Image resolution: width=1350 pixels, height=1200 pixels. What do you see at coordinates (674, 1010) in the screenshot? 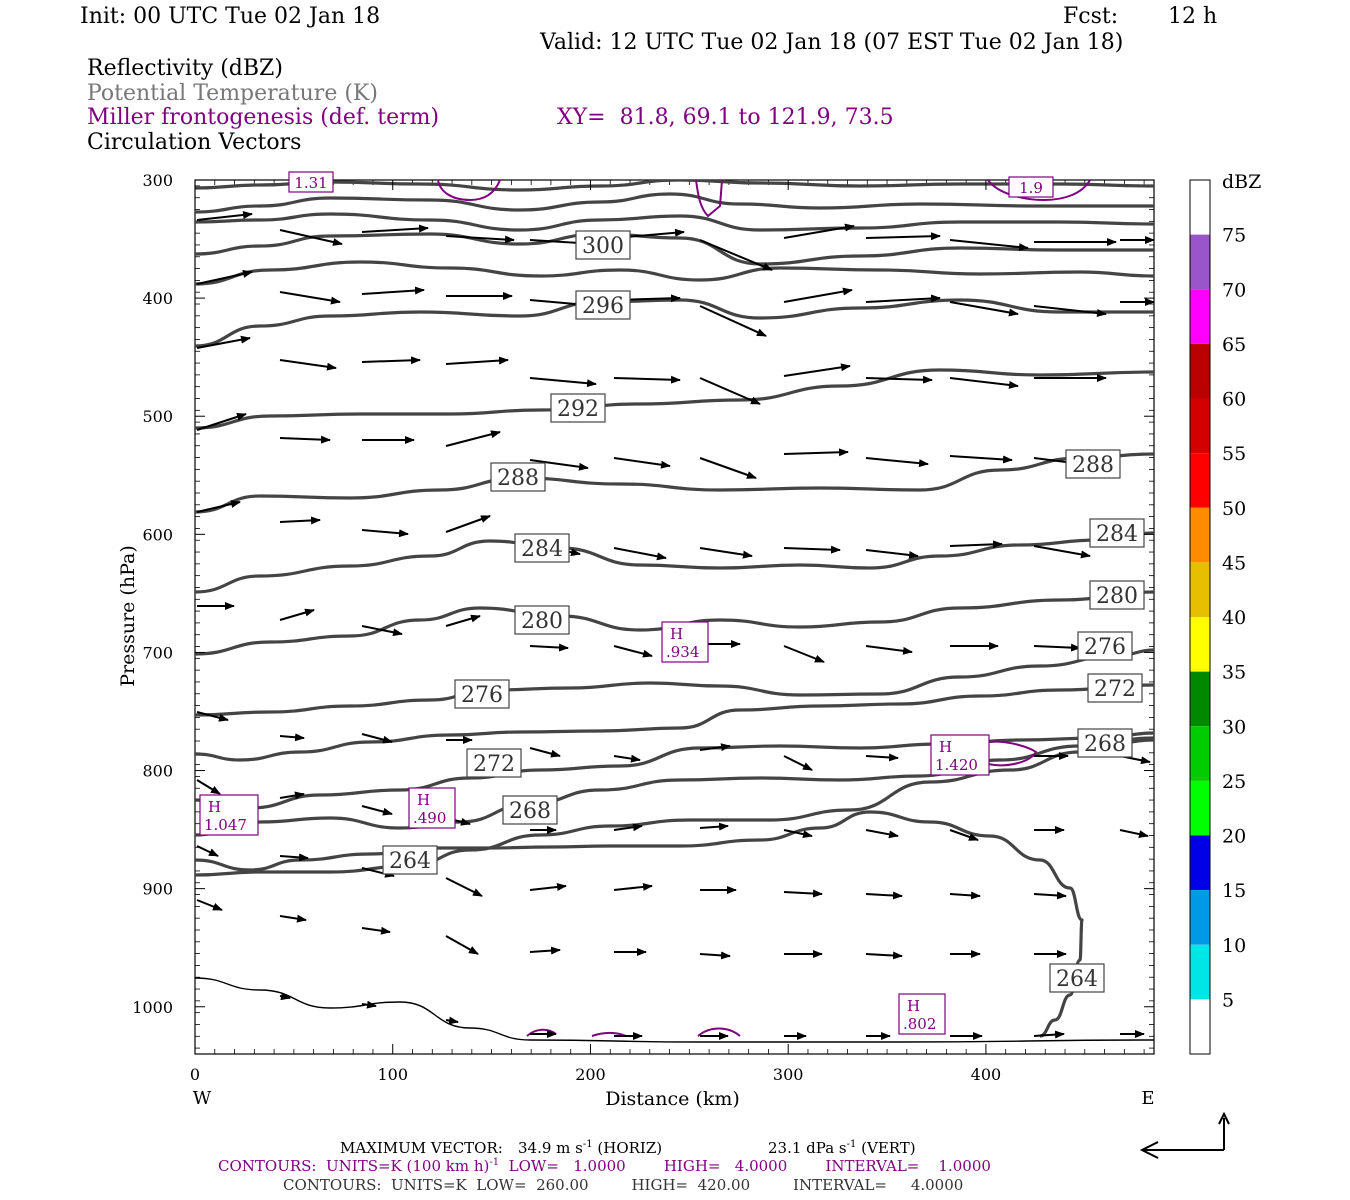
I see `surface-contour-line` at bounding box center [674, 1010].